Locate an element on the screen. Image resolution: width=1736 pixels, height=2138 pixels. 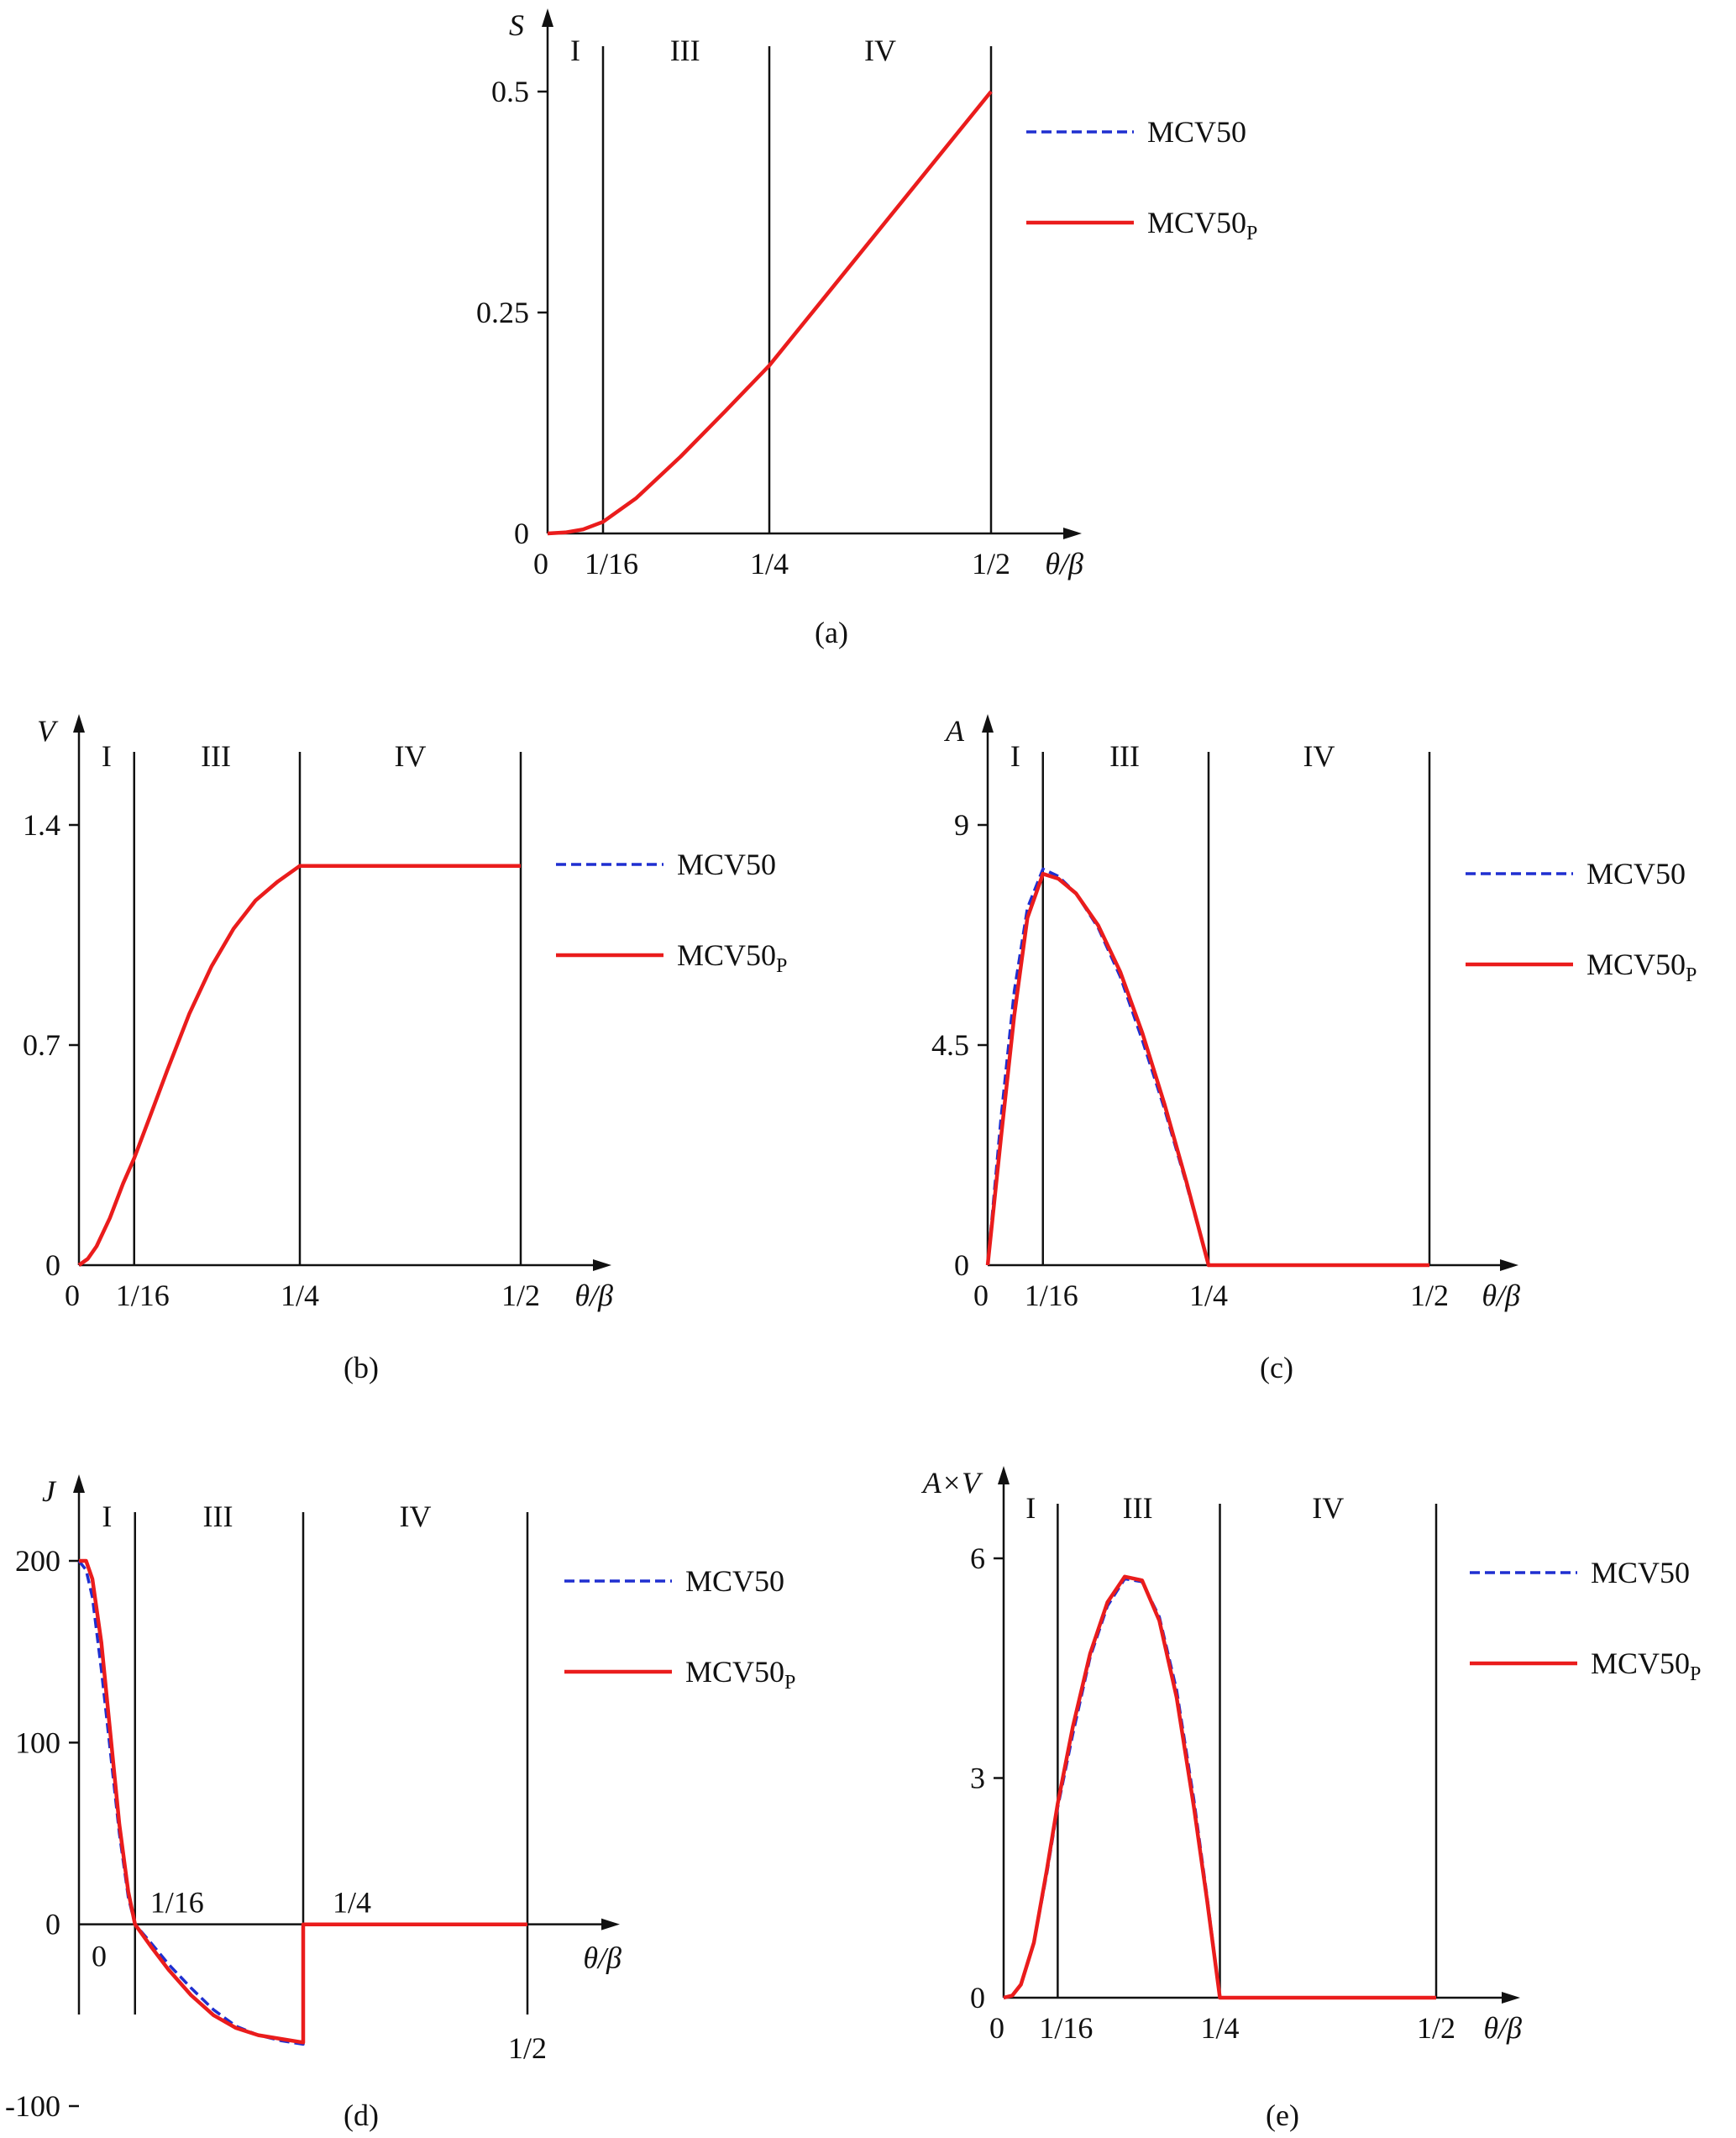
y-axis-label: S is located at coordinates (516, 25).